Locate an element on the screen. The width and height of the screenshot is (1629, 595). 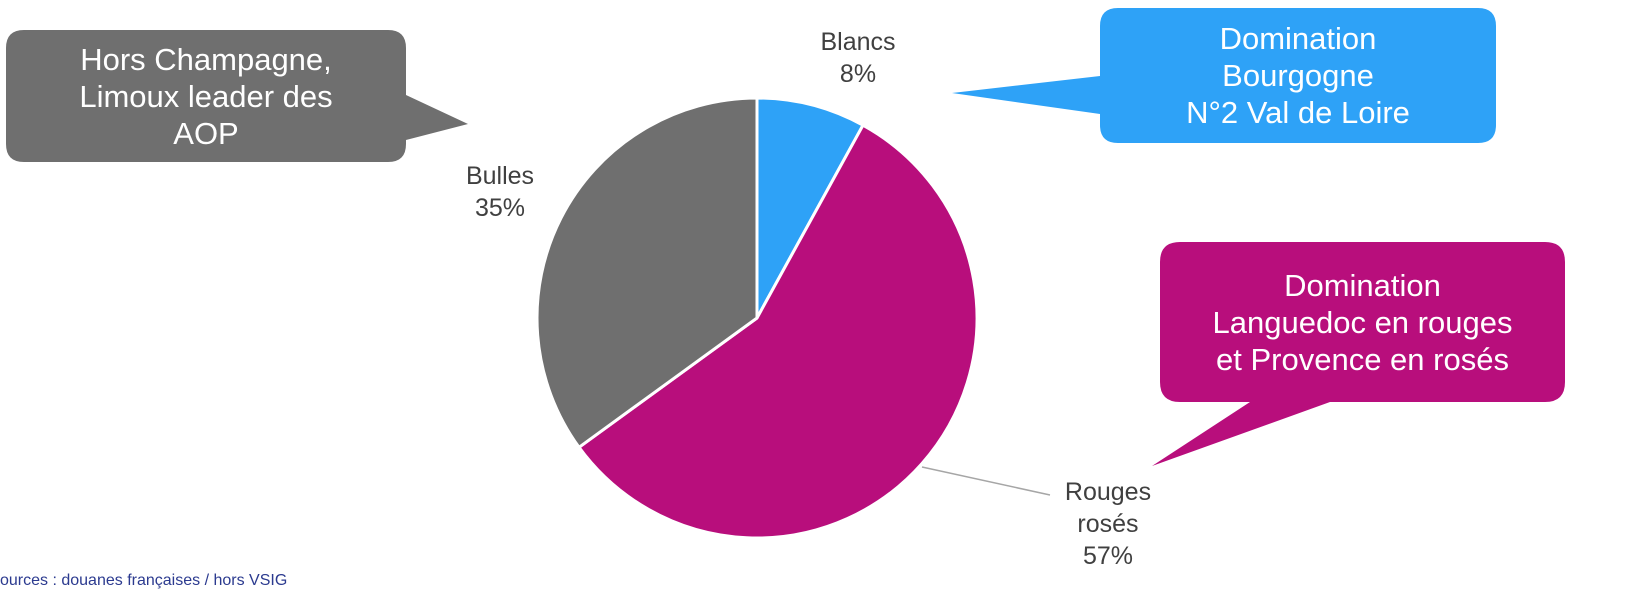
slice-label-rouges: Rouges rosés 57% is located at coordinates (1108, 524).